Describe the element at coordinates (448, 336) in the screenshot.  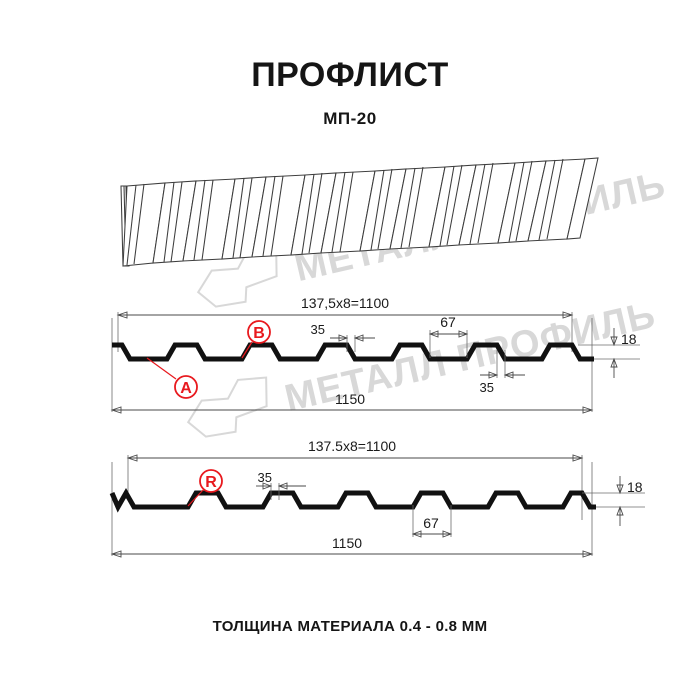
I see `dim-flat-top: 67` at that location.